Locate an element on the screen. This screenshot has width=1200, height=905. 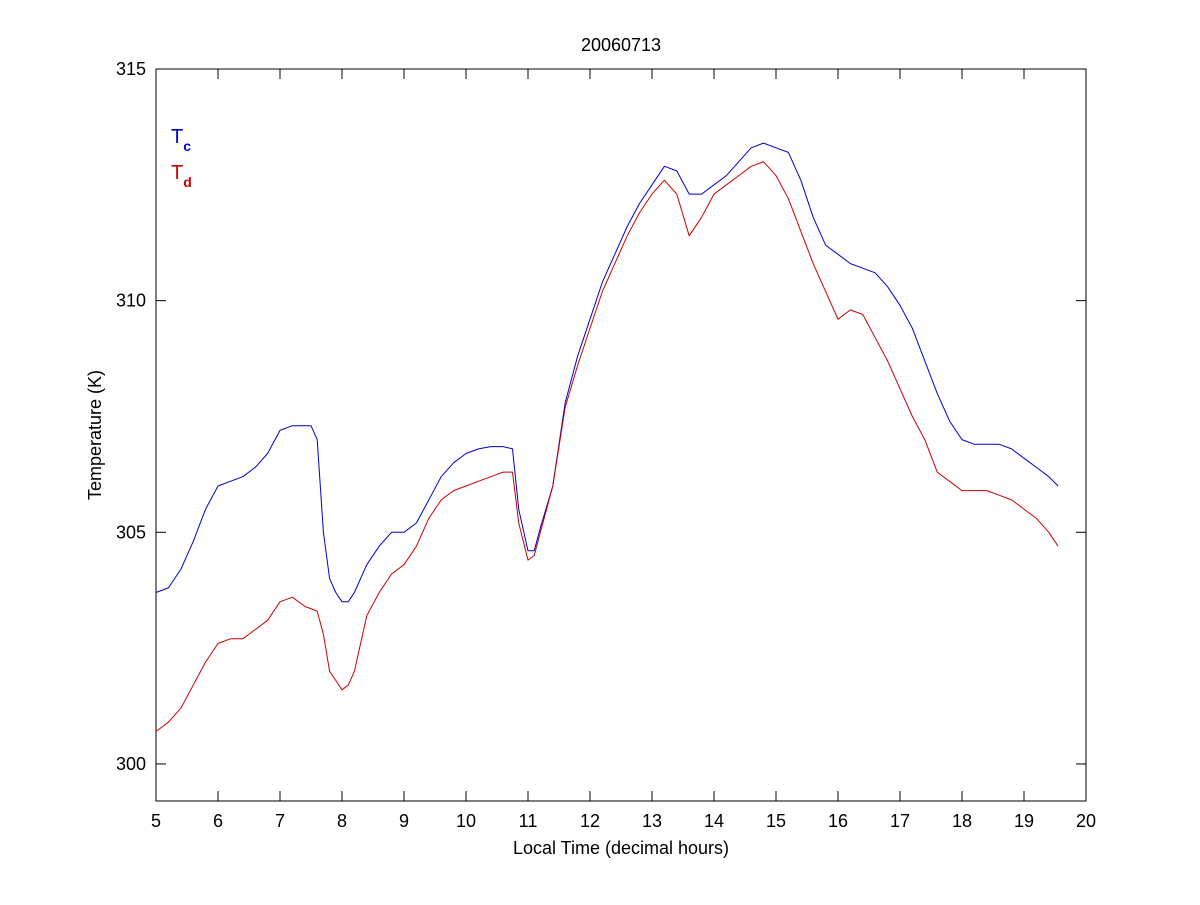
x-tick-label: 10 is located at coordinates (466, 821).